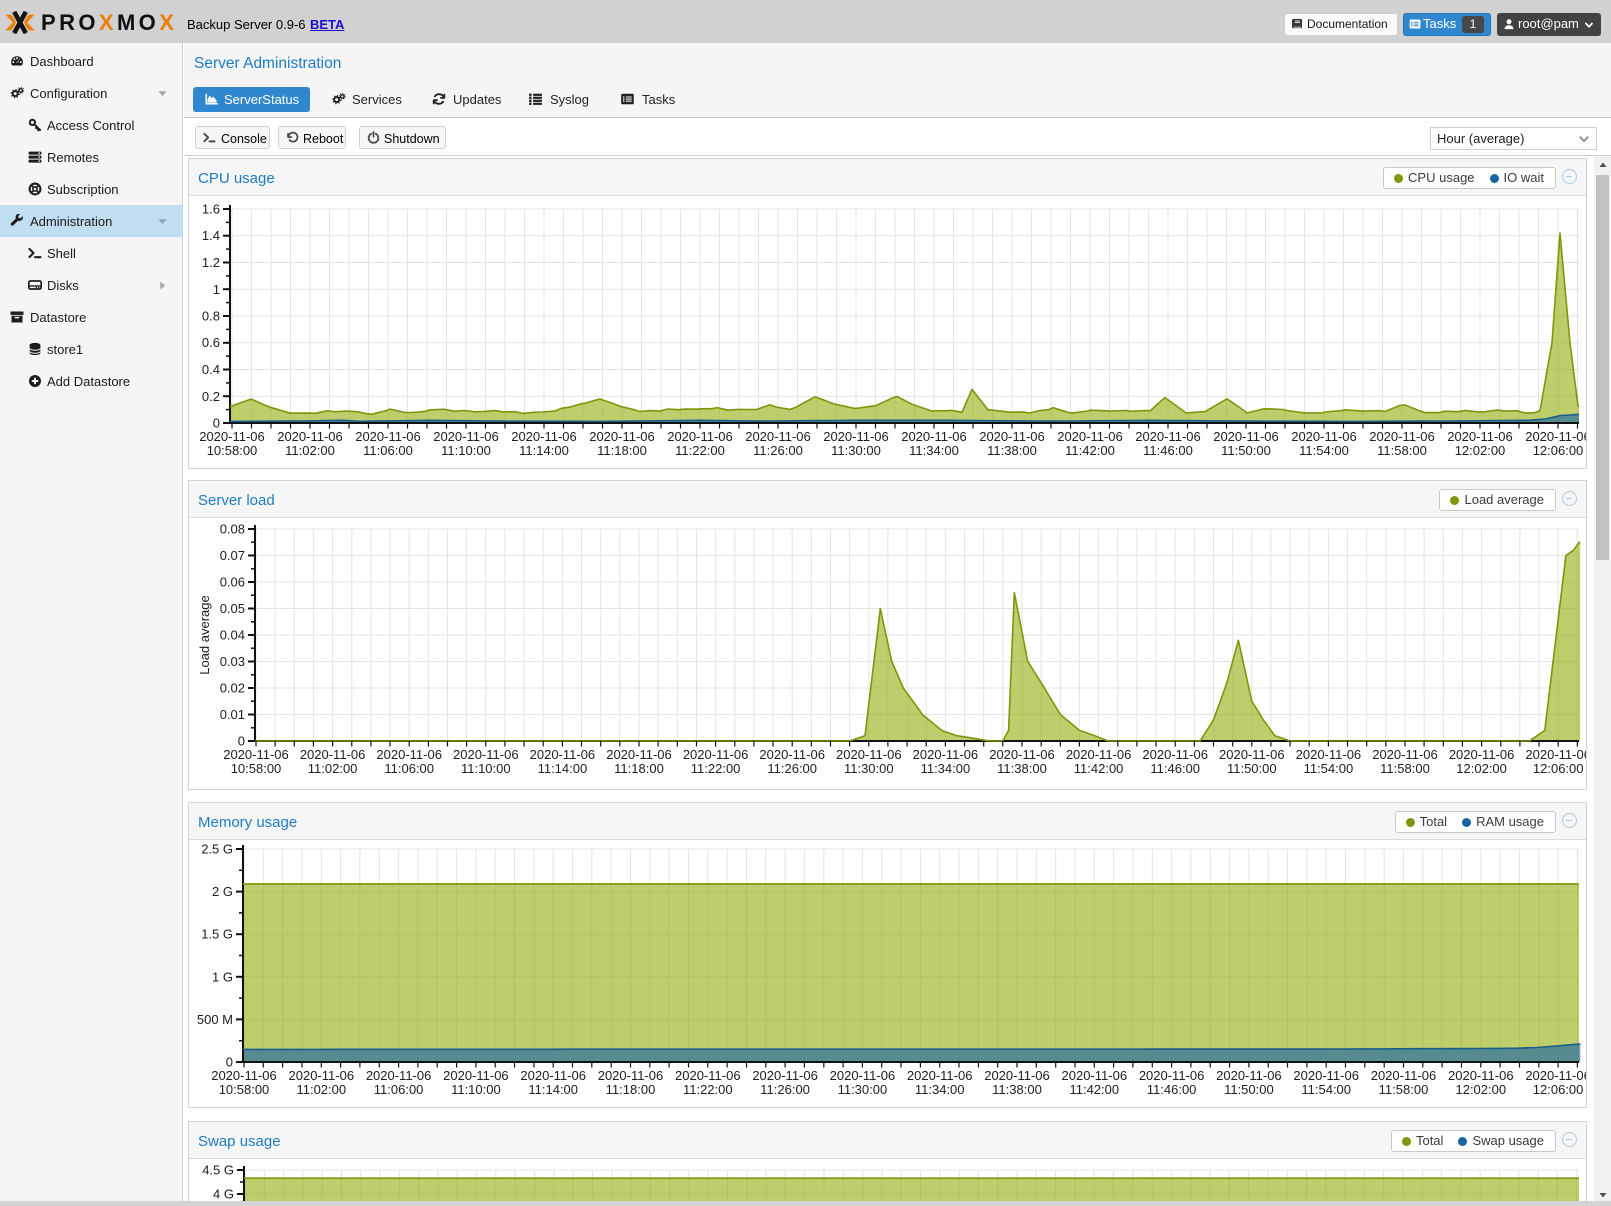 This screenshot has width=1611, height=1206. Describe the element at coordinates (232, 661) in the screenshot. I see `svg-text: 0.03` at that location.